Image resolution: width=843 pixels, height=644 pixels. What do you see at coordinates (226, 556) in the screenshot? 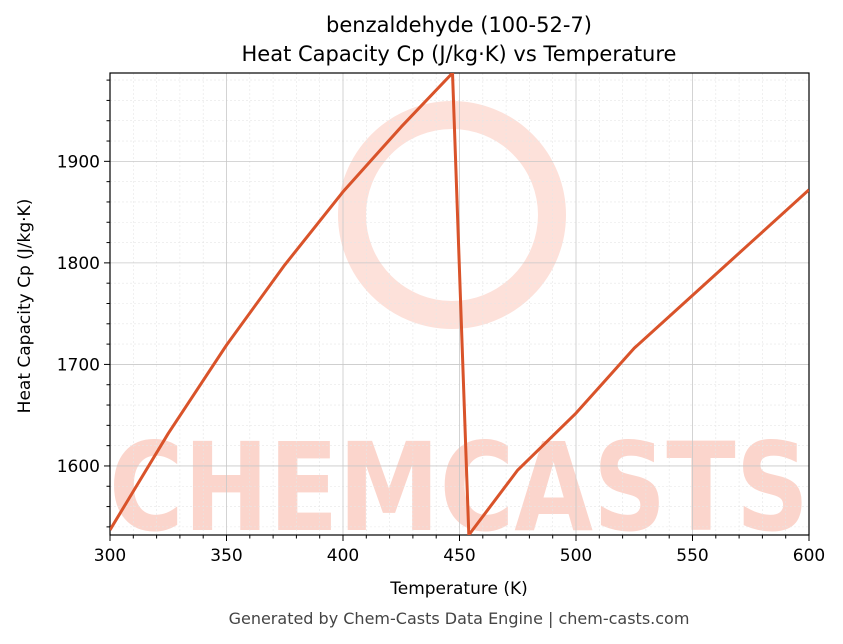
I see `x-tick-label: 350` at bounding box center [226, 556].